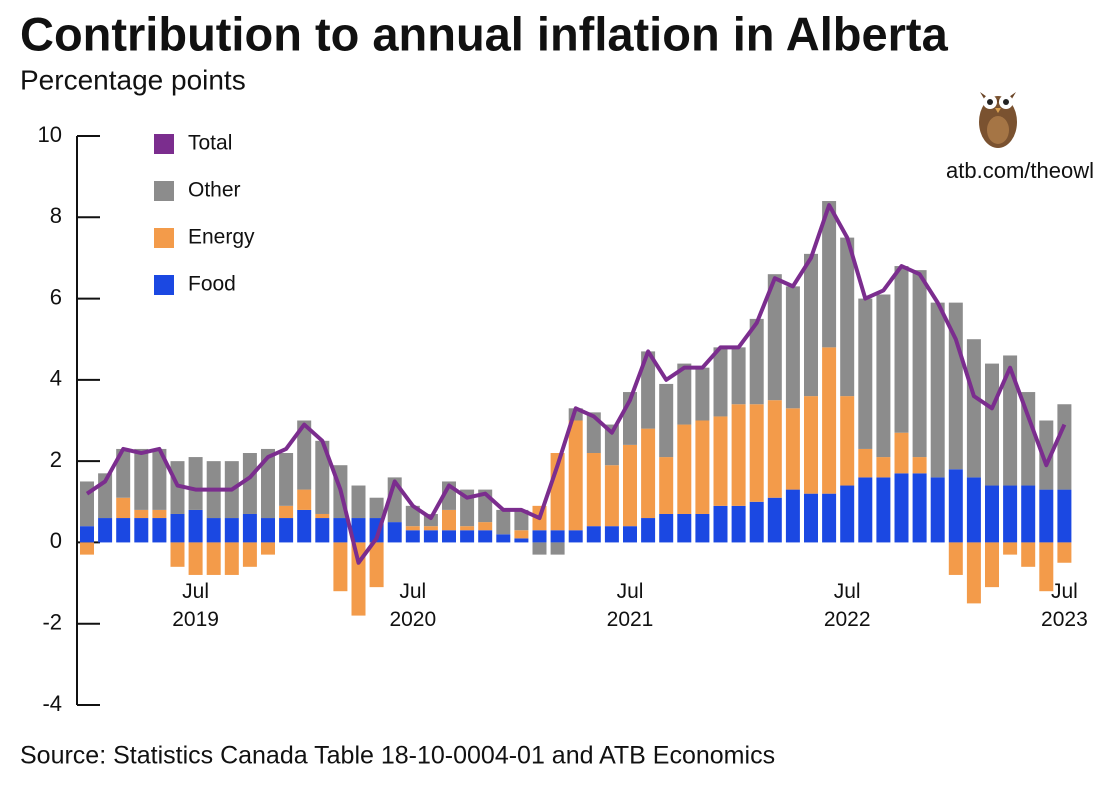  I want to click on y-tick-label: -4, so click(52, 703).